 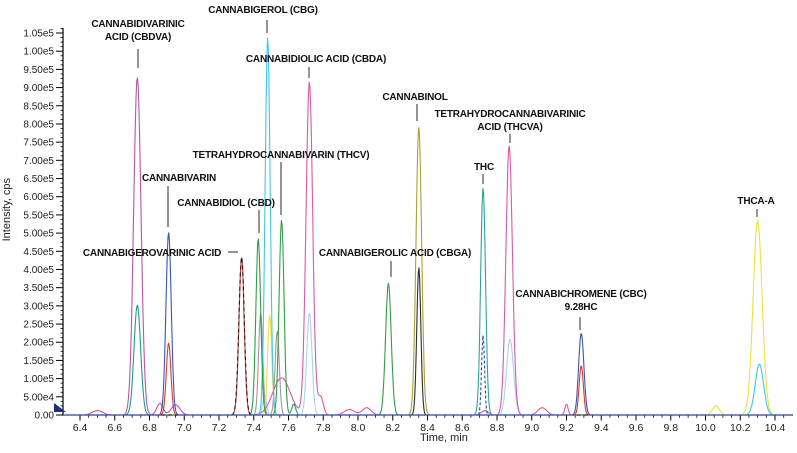 I want to click on x-tick-label: 10.4, so click(x=775, y=428).